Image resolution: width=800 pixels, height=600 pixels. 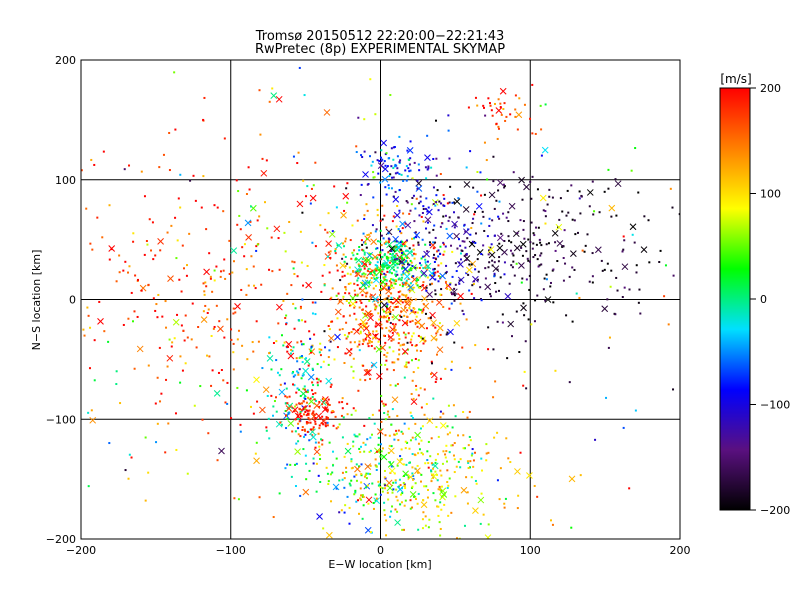 What do you see at coordinates (379, 564) in the screenshot?
I see `x-axis-label: E−W location [km]` at bounding box center [379, 564].